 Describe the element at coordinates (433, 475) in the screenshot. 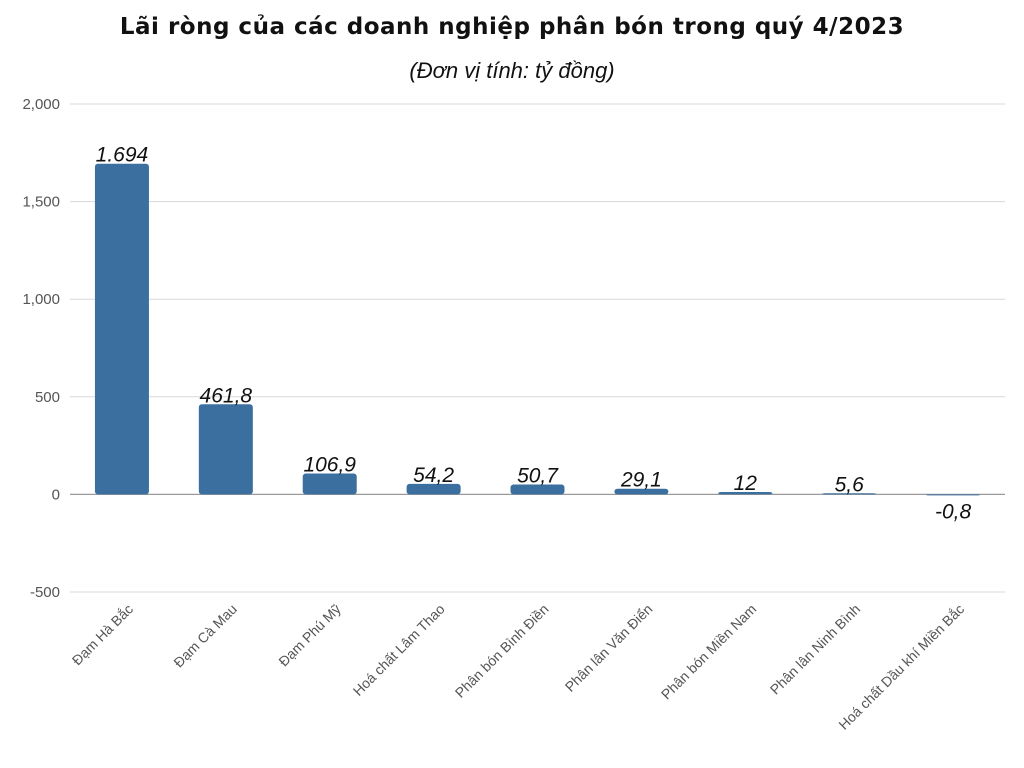

I see `data-label: 54,2` at that location.